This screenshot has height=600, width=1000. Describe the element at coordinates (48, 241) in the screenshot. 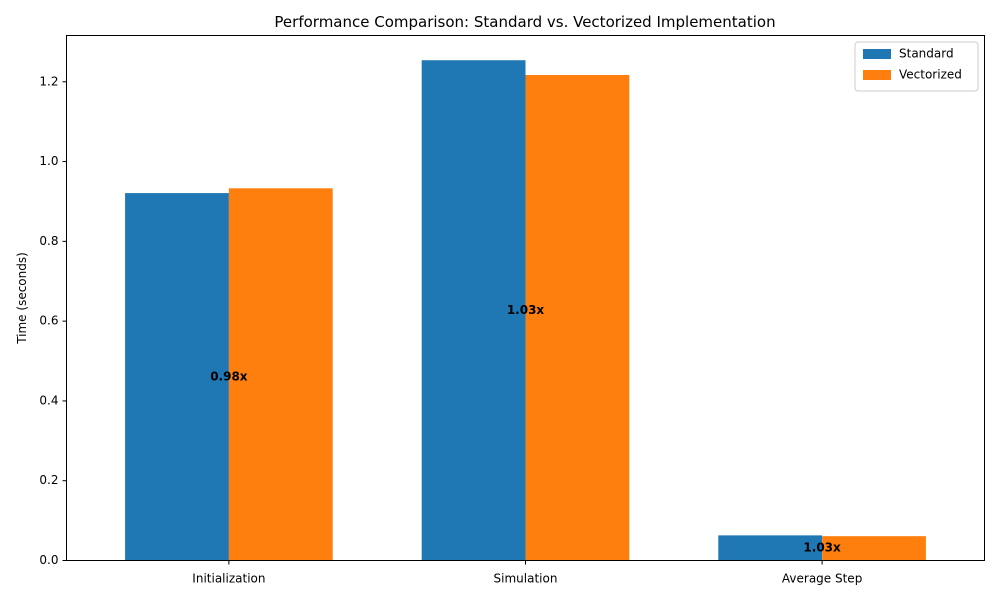

I see `y-tick-label: 0.8` at that location.